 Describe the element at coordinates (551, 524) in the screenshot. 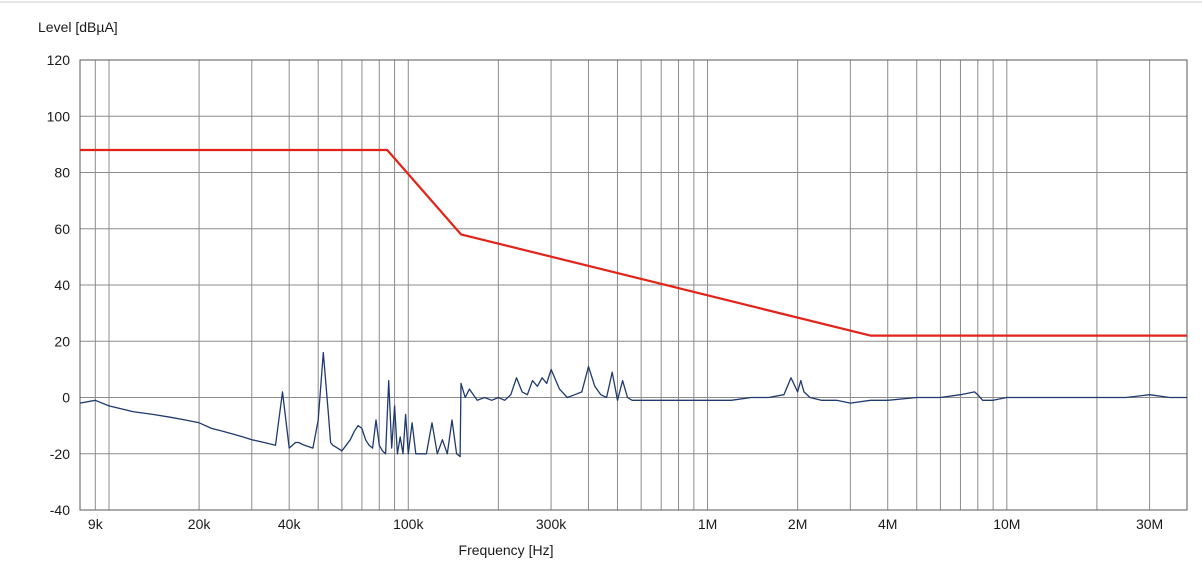

I see `x-tick-label: 300k` at that location.